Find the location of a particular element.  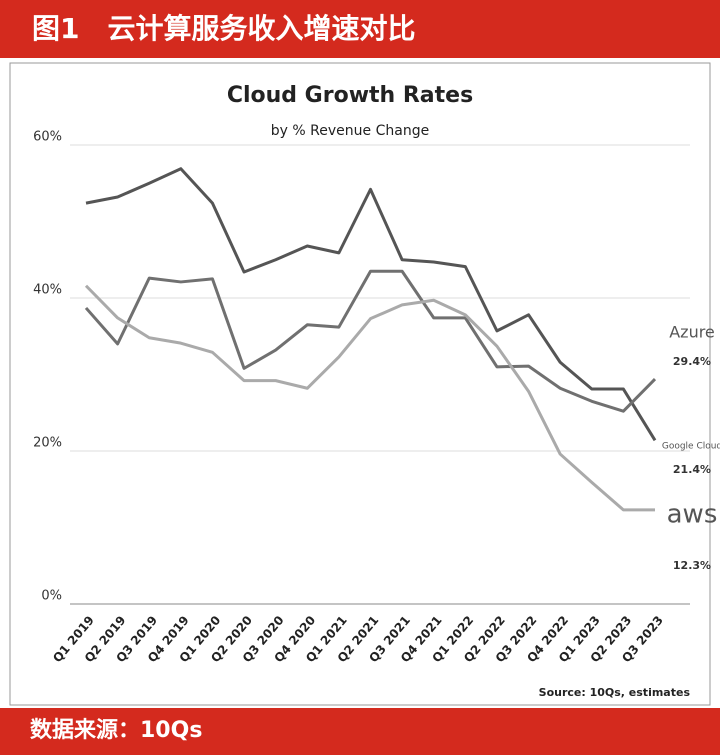

y-tick-label: 20% is located at coordinates (47, 443).